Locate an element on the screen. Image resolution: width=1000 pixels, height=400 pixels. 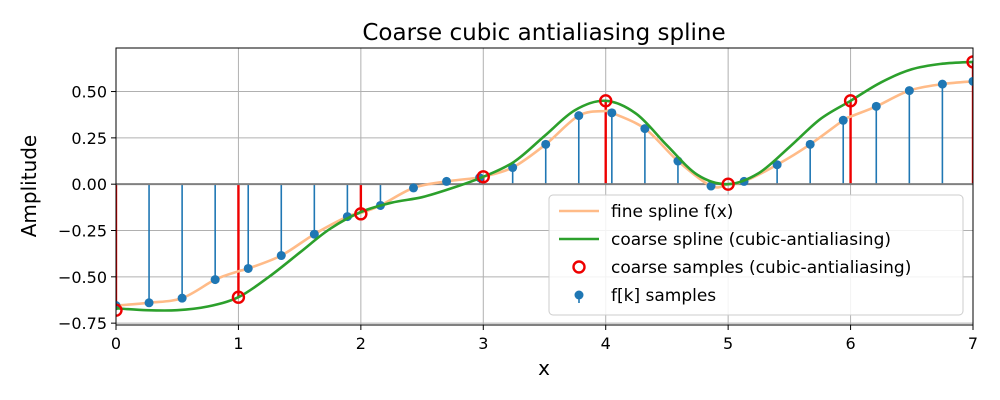
y-tick-label: −0.25 is located at coordinates (82, 231).